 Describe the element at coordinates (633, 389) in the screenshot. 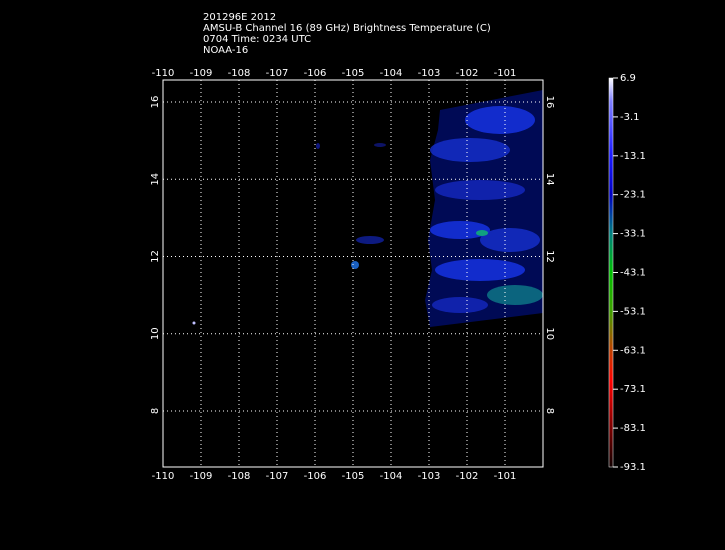

I see `colorbar-tick-label: -73.1` at that location.